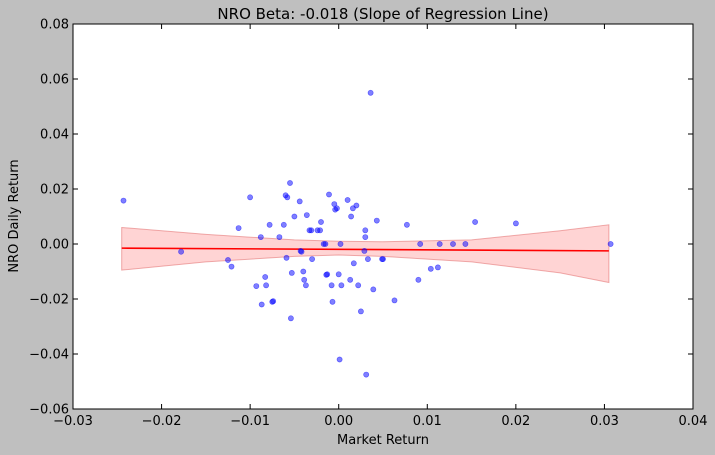  I want to click on x-tick-label: 0.03, so click(604, 421).